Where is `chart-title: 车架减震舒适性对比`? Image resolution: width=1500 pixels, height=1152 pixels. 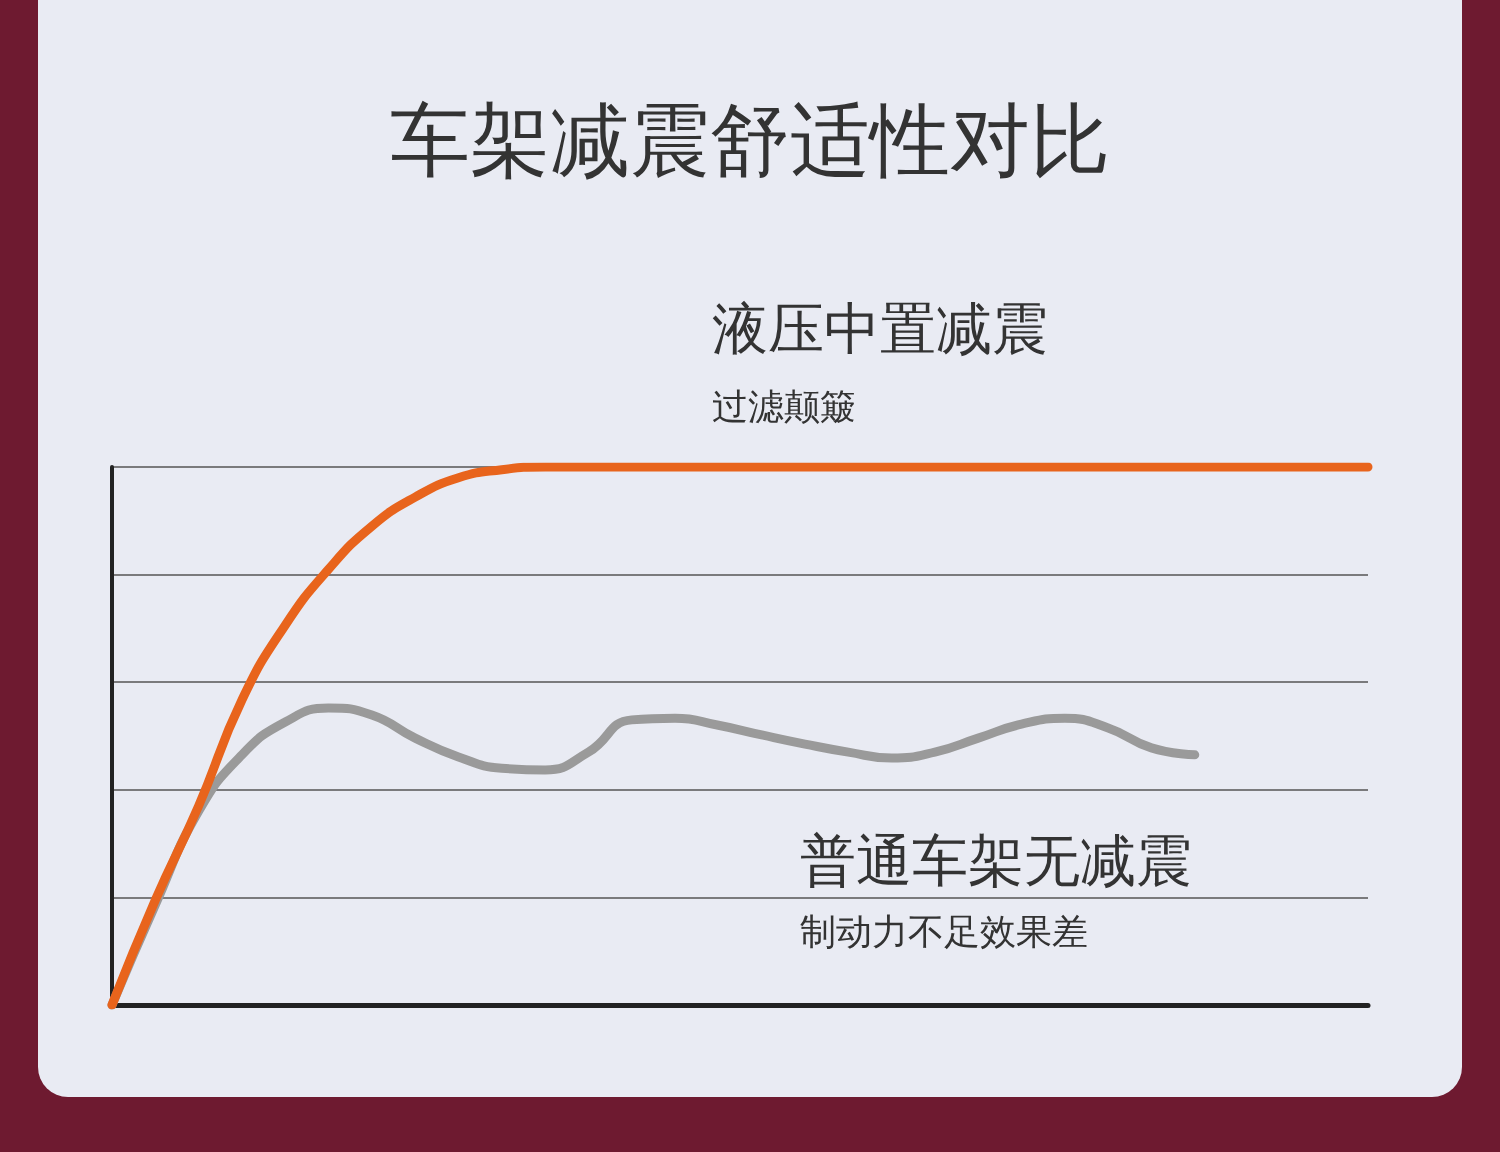 chart-title: 车架减震舒适性对比 is located at coordinates (750, 140).